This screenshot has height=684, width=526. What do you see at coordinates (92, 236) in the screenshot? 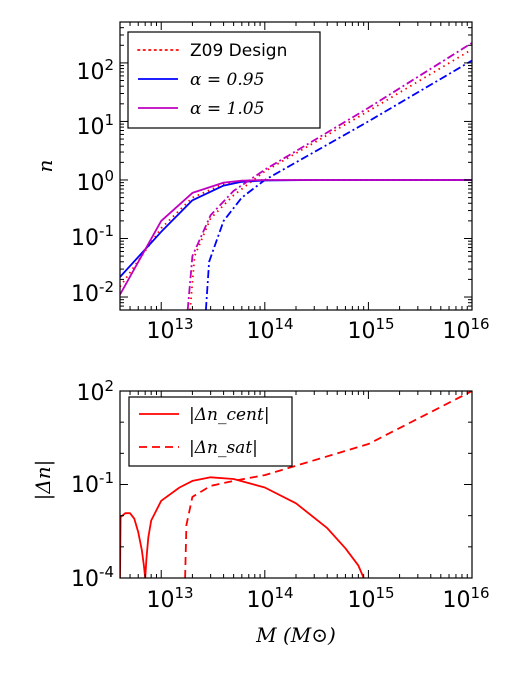
I see `top-ytick-label: 10⁻¹` at bounding box center [92, 236].